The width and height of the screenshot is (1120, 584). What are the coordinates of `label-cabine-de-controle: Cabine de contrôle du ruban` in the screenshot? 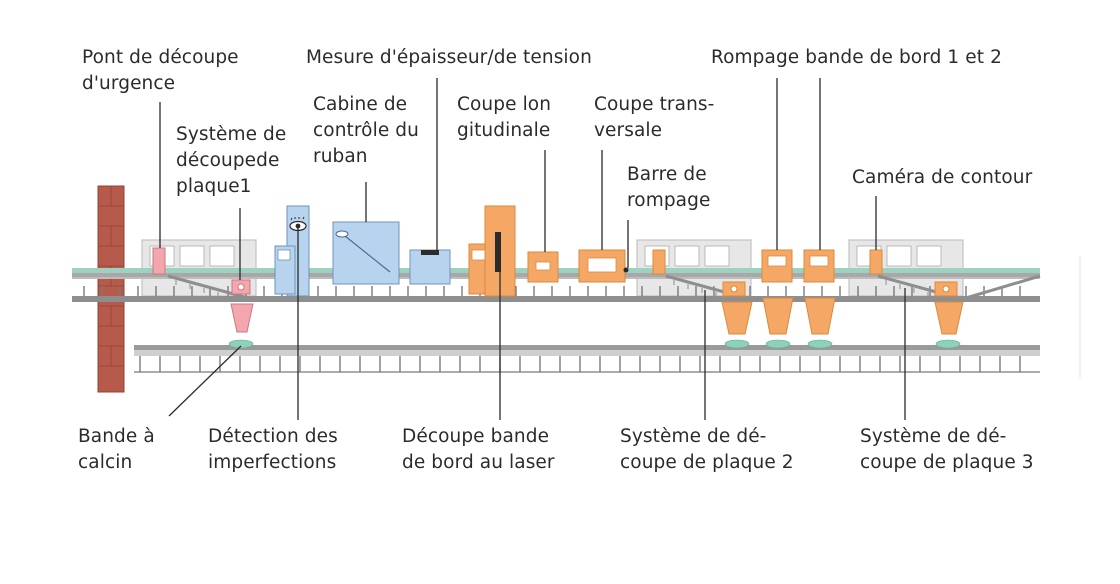 It's located at (366, 130).